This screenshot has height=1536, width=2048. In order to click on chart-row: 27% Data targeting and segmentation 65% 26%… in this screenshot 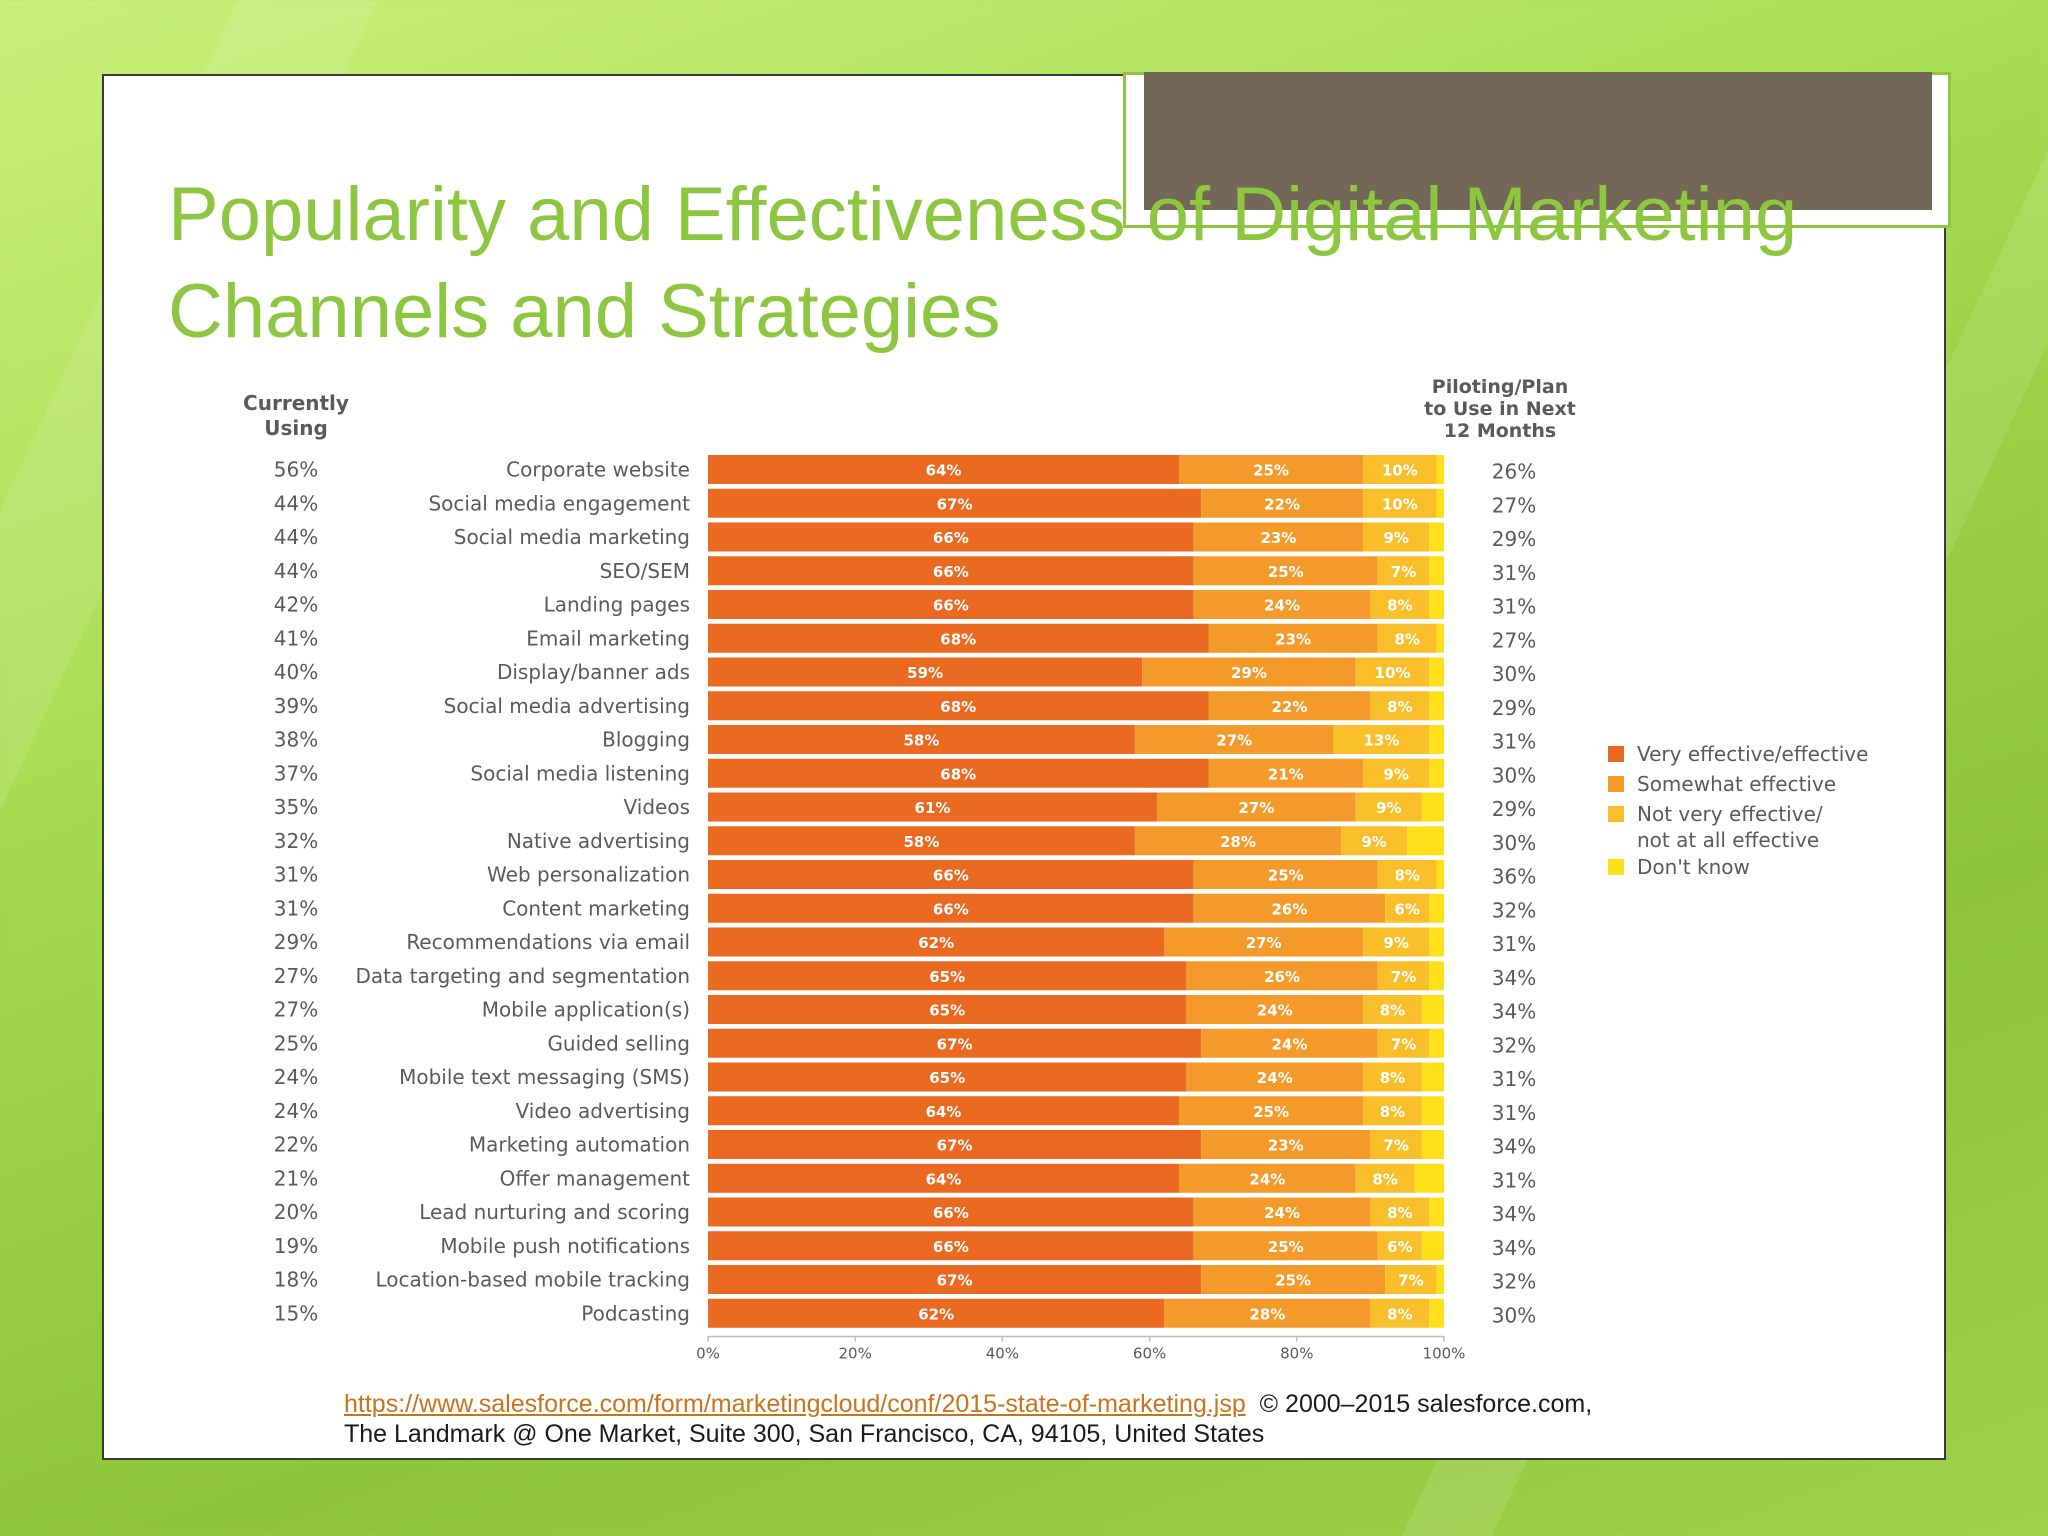, I will do `click(905, 976)`.